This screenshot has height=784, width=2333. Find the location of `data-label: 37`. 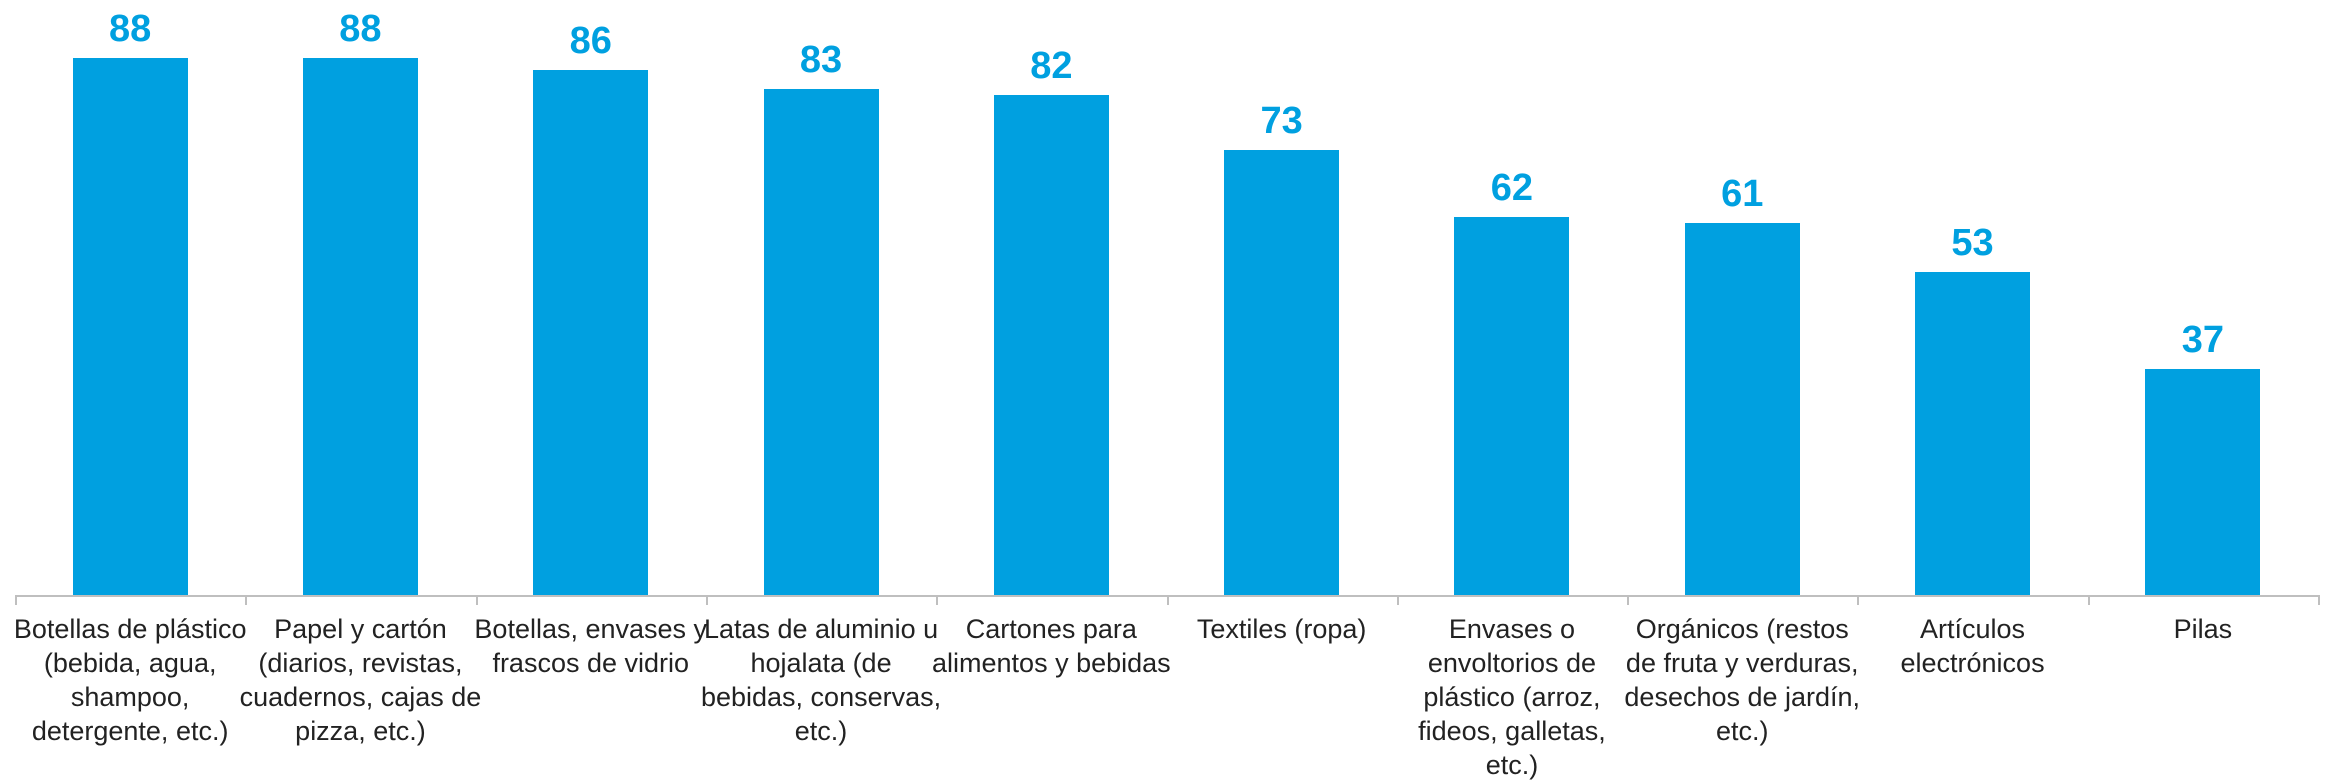

data-label: 37 is located at coordinates (2202, 340).